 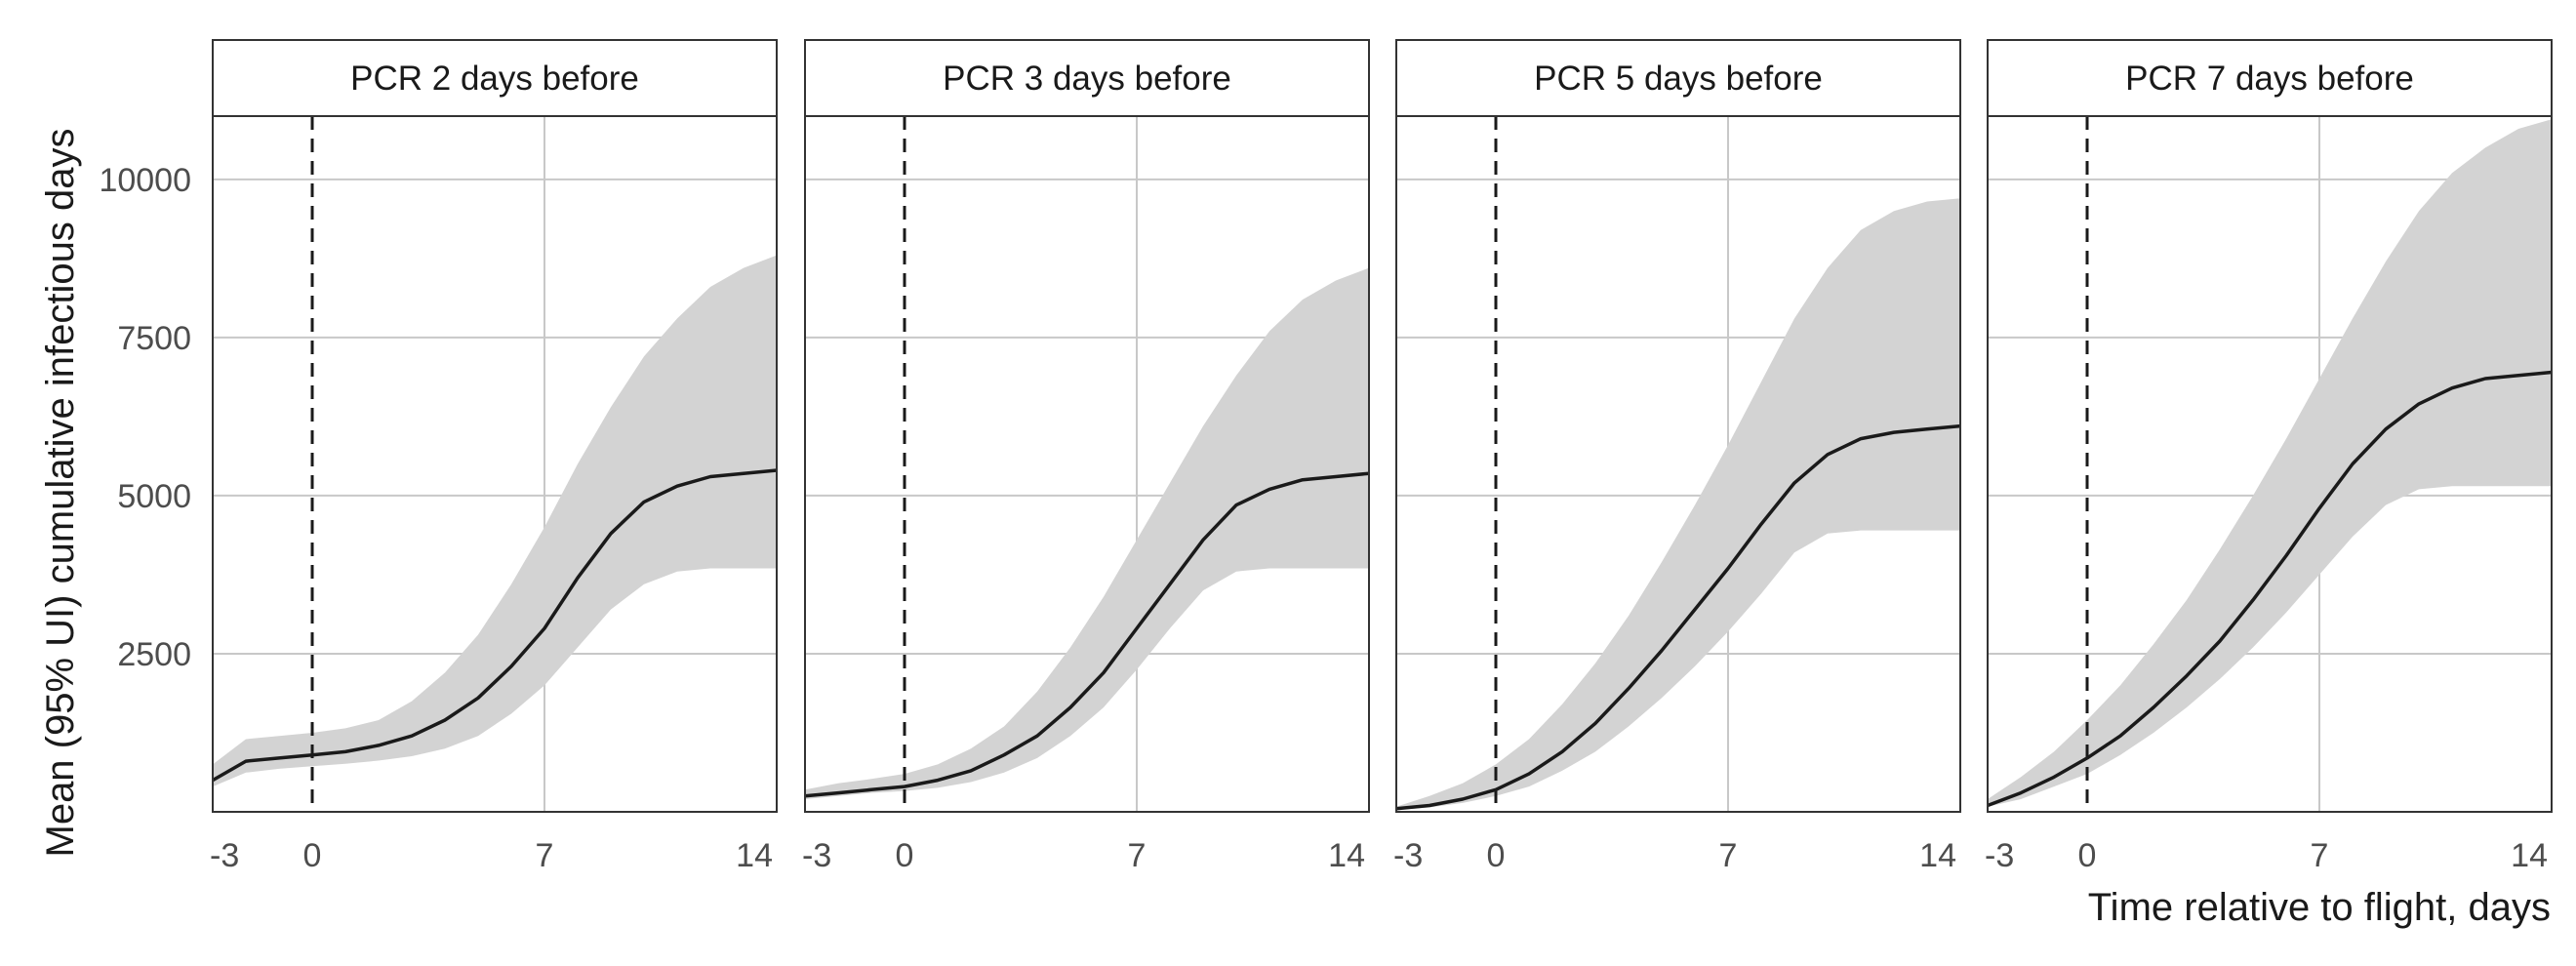 What do you see at coordinates (145, 417) in the screenshot?
I see `y-axis: 2500 5000 7500 10000` at bounding box center [145, 417].